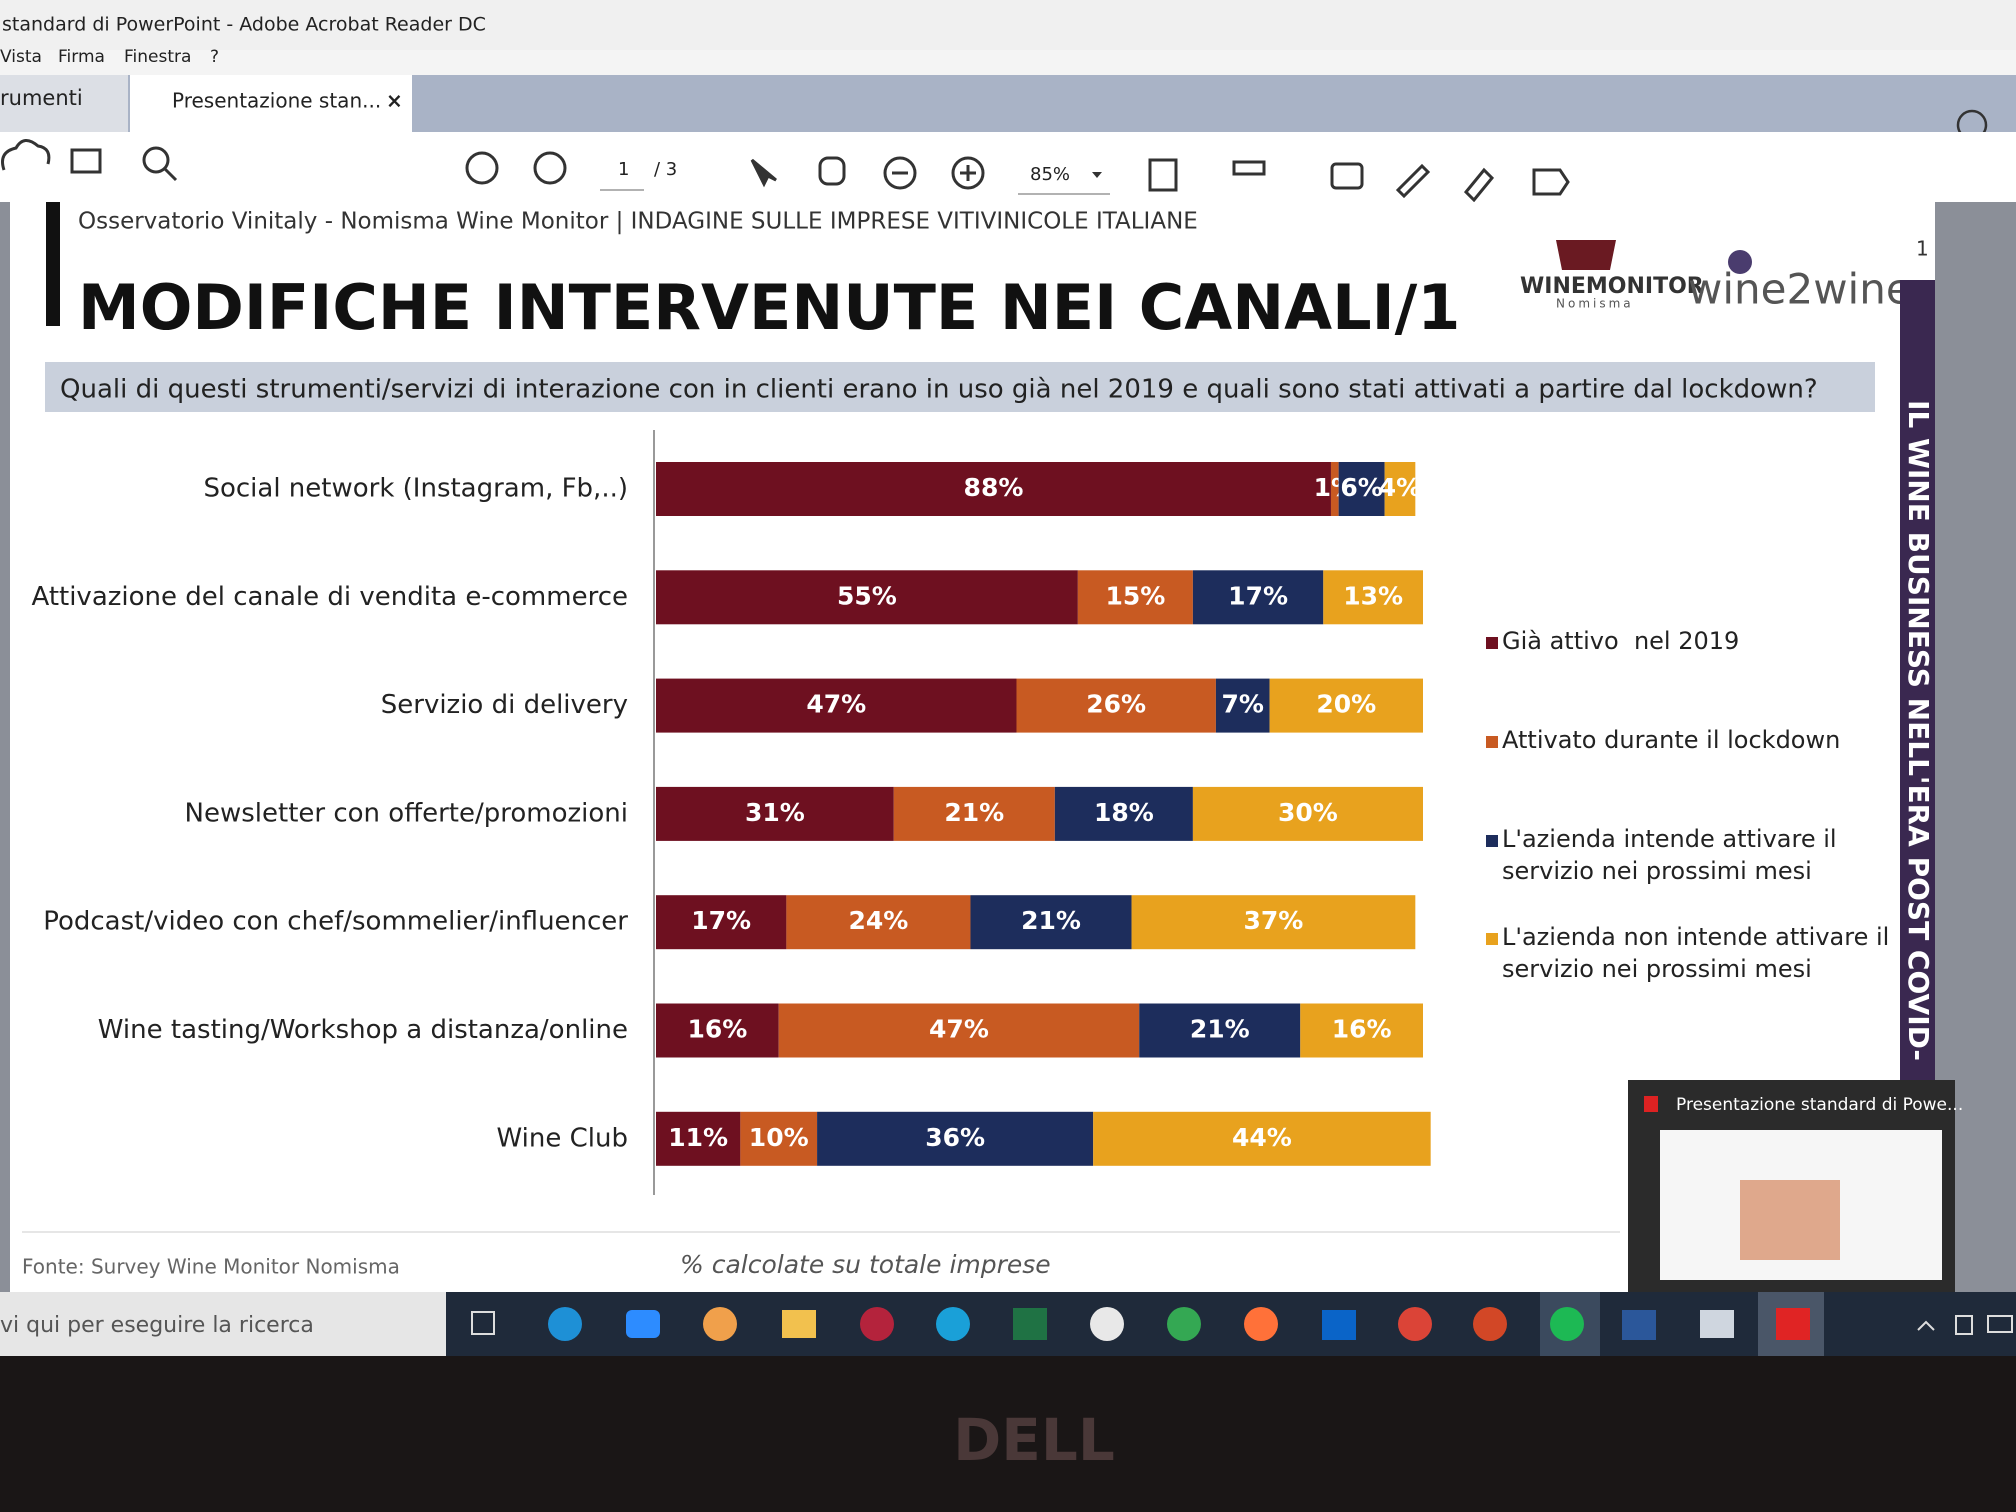 This screenshot has height=1512, width=2016. What do you see at coordinates (21, 57) in the screenshot?
I see `menu-item: Vista` at bounding box center [21, 57].